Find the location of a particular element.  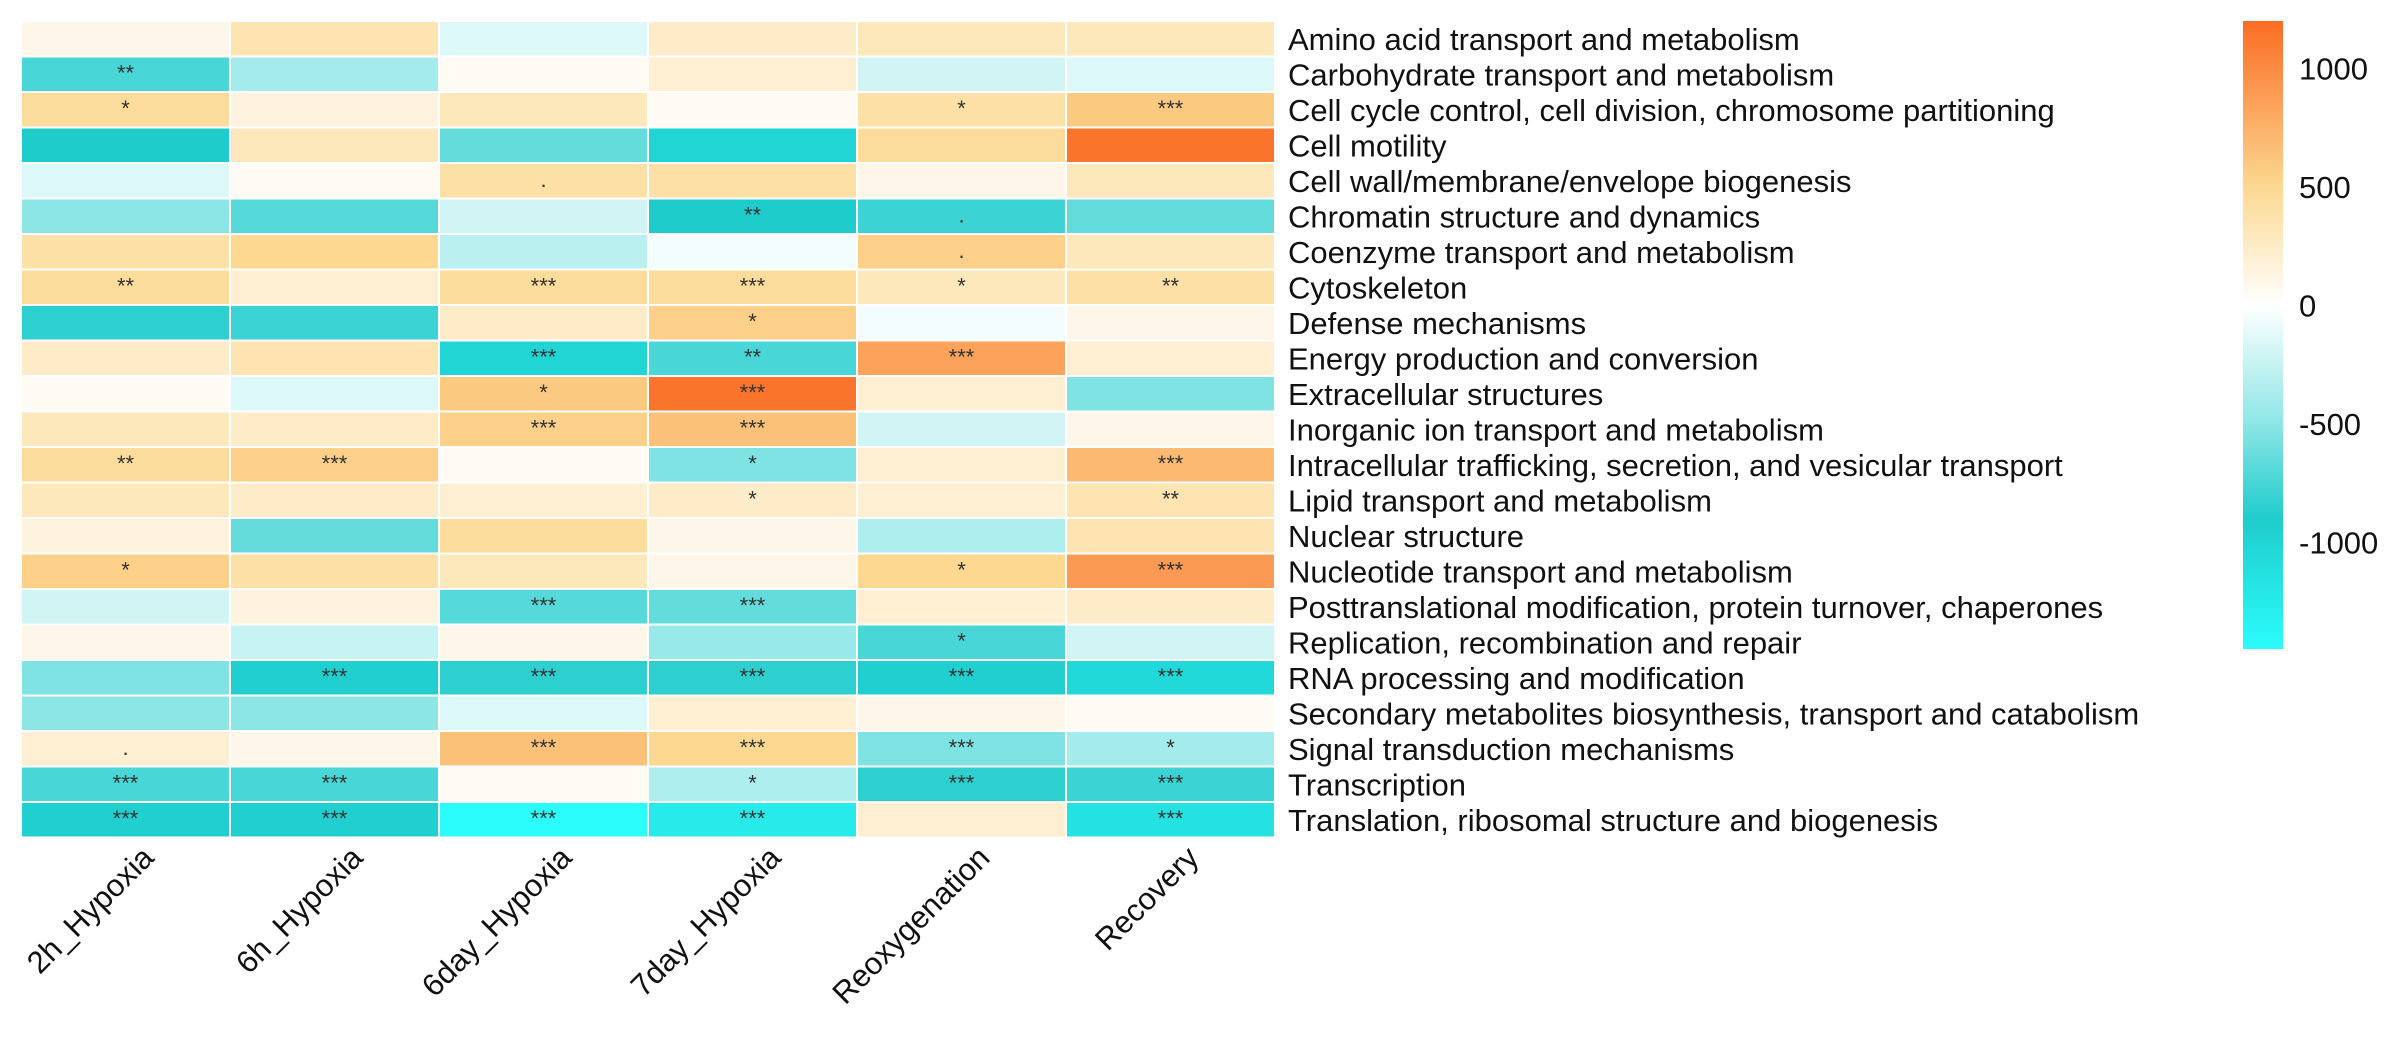

row-label: Signal transduction mechanisms is located at coordinates (1511, 749).